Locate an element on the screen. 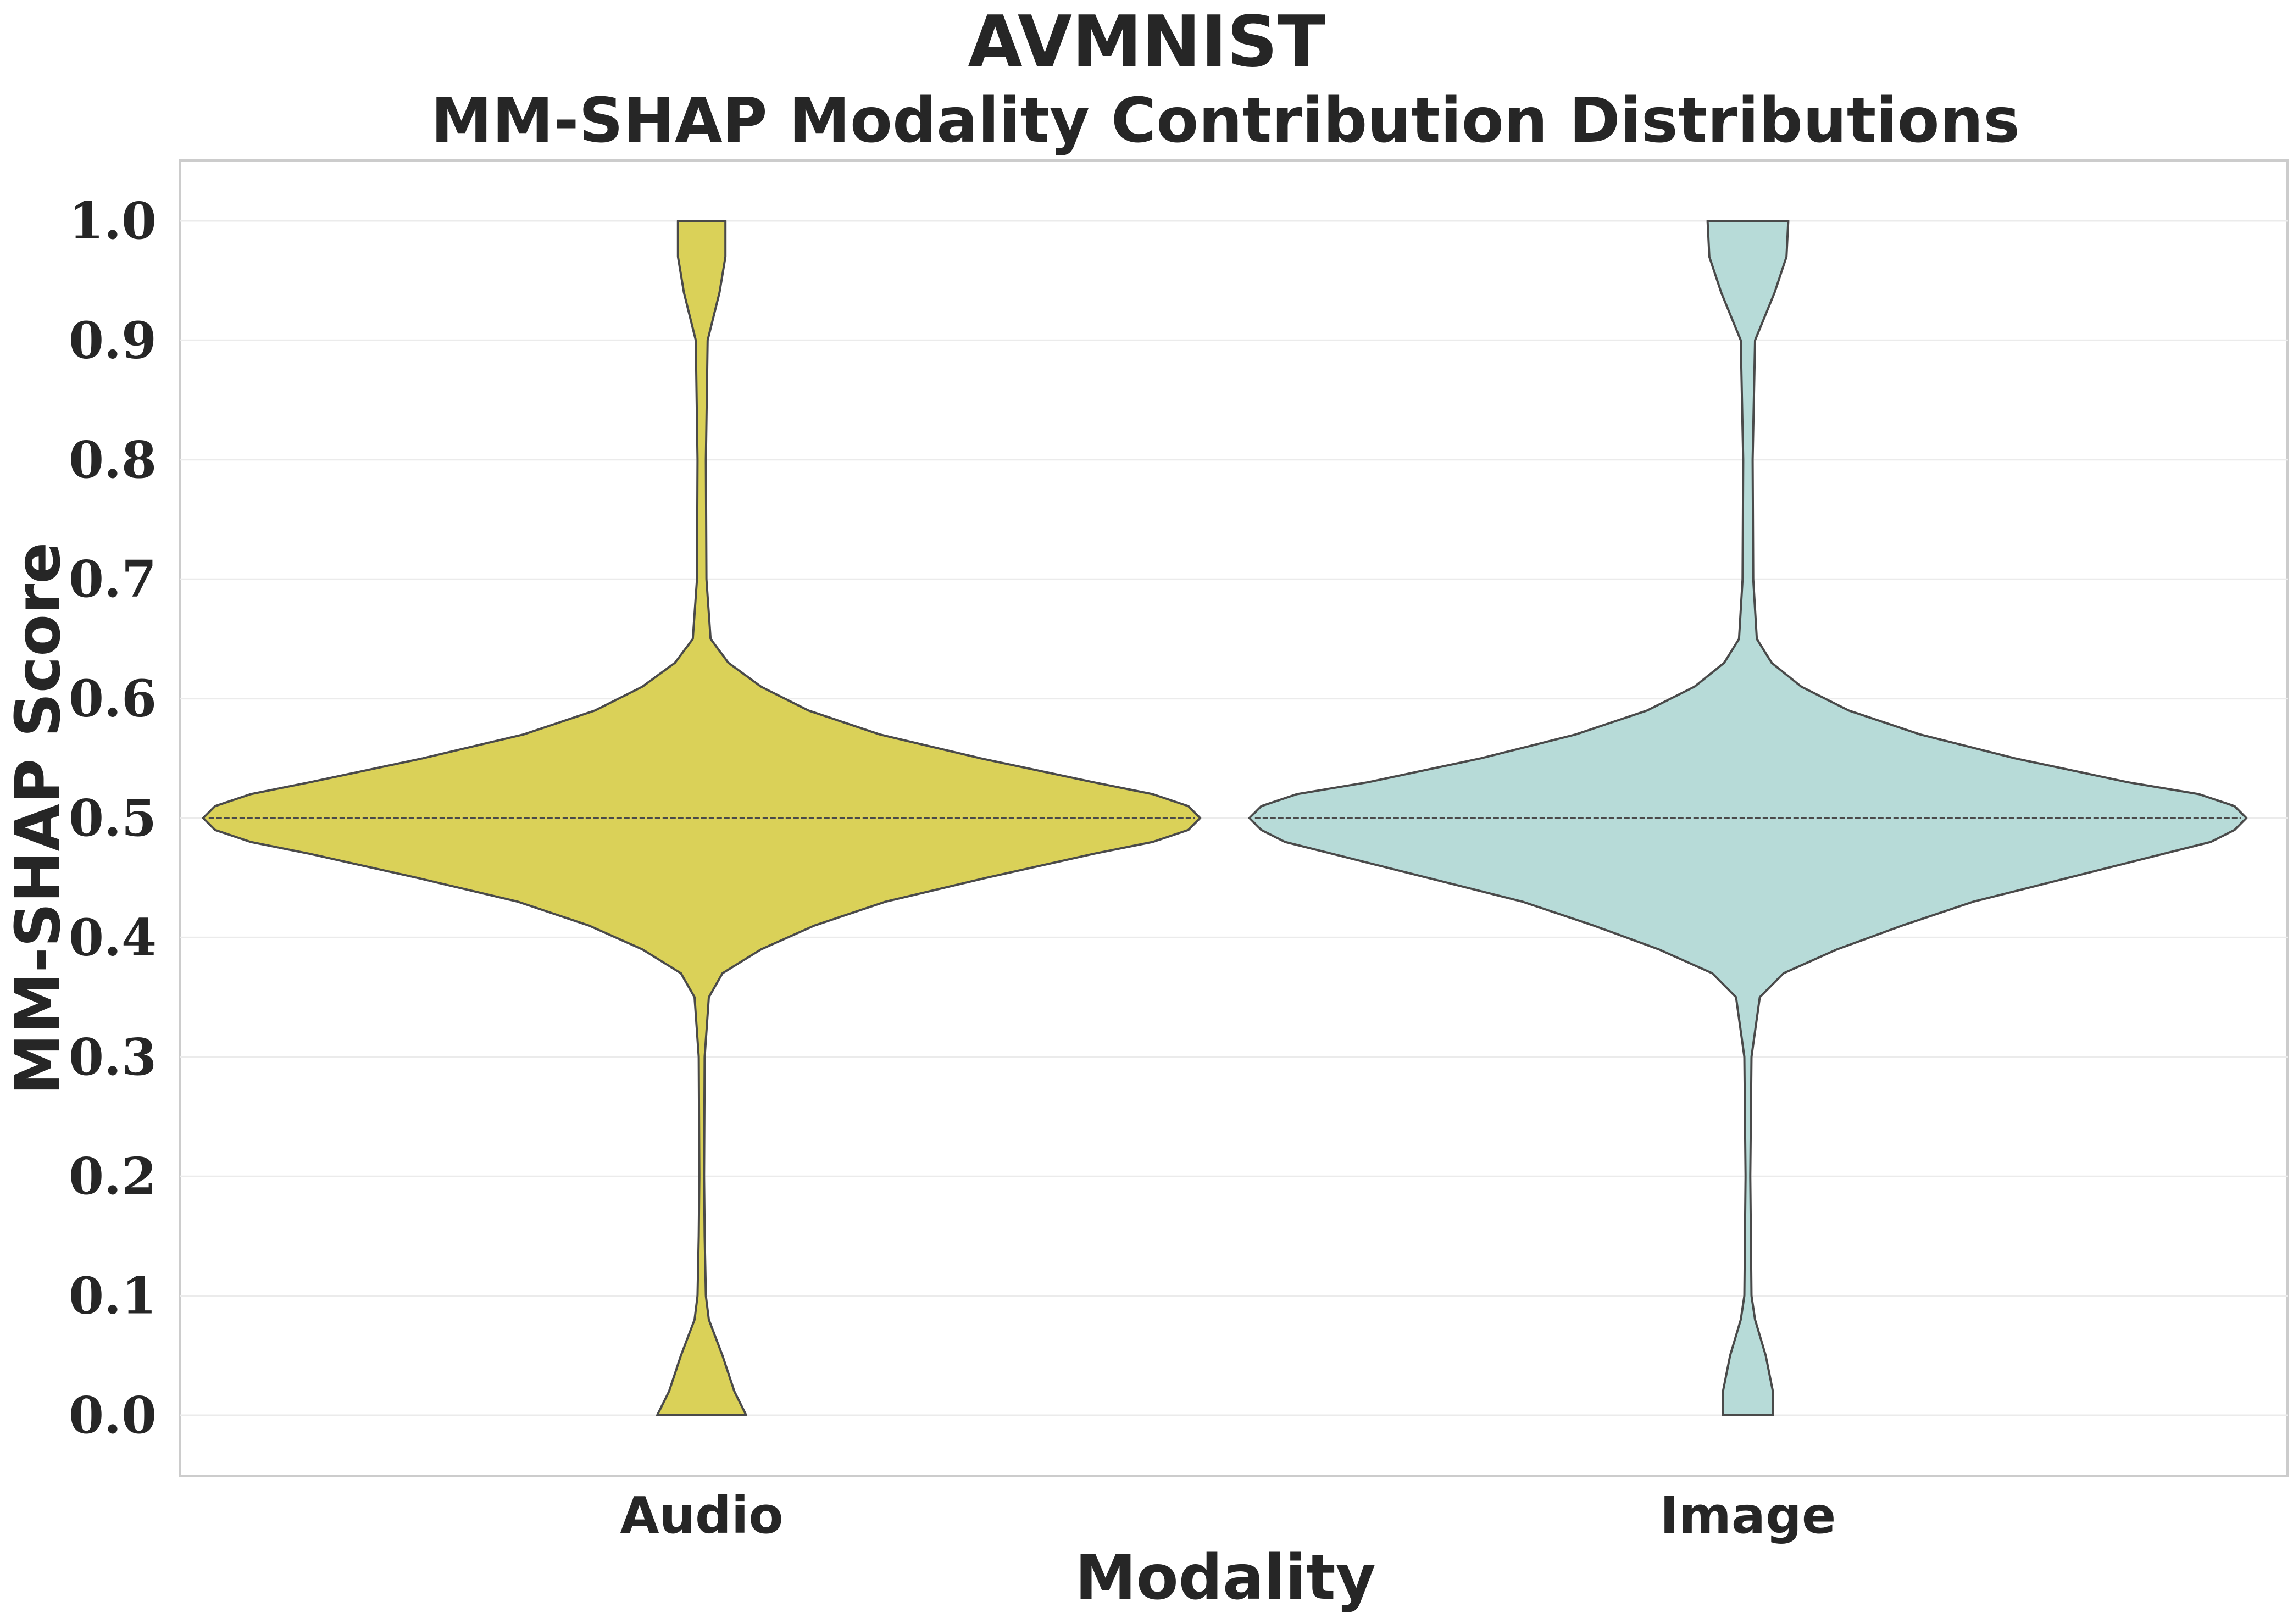 The image size is (2293, 1624). y-axis-label: MM-SHAP Score is located at coordinates (38, 818).